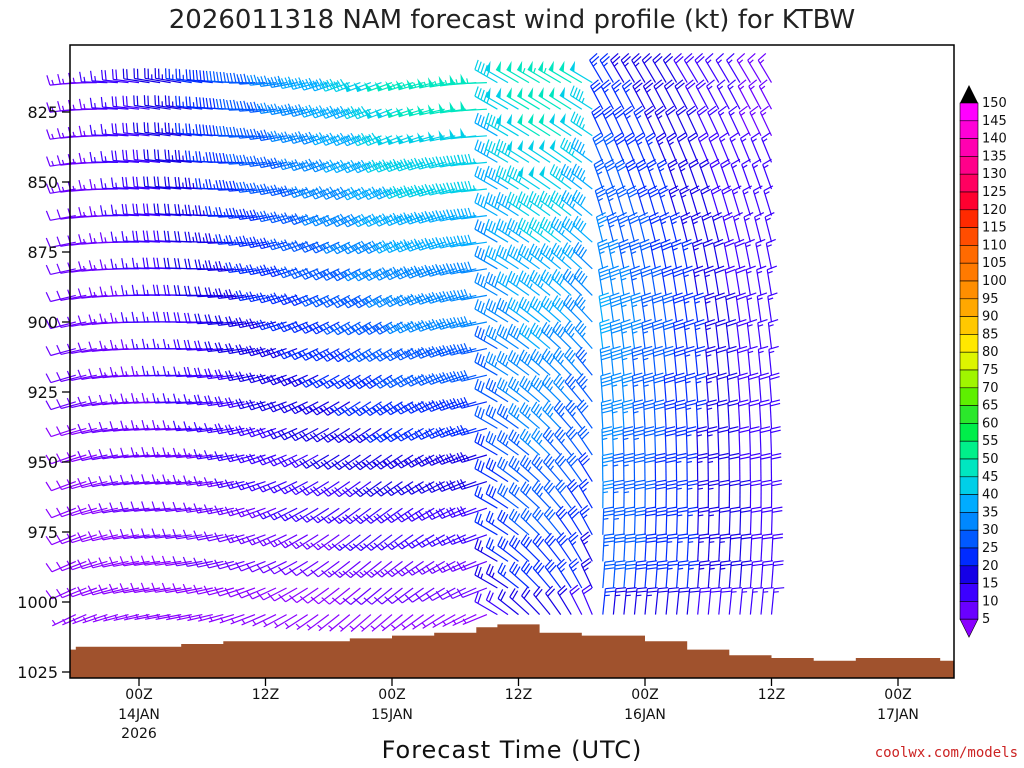 The width and height of the screenshot is (1024, 768). What do you see at coordinates (990, 352) in the screenshot?
I see `colorbar-label: 80` at bounding box center [990, 352].